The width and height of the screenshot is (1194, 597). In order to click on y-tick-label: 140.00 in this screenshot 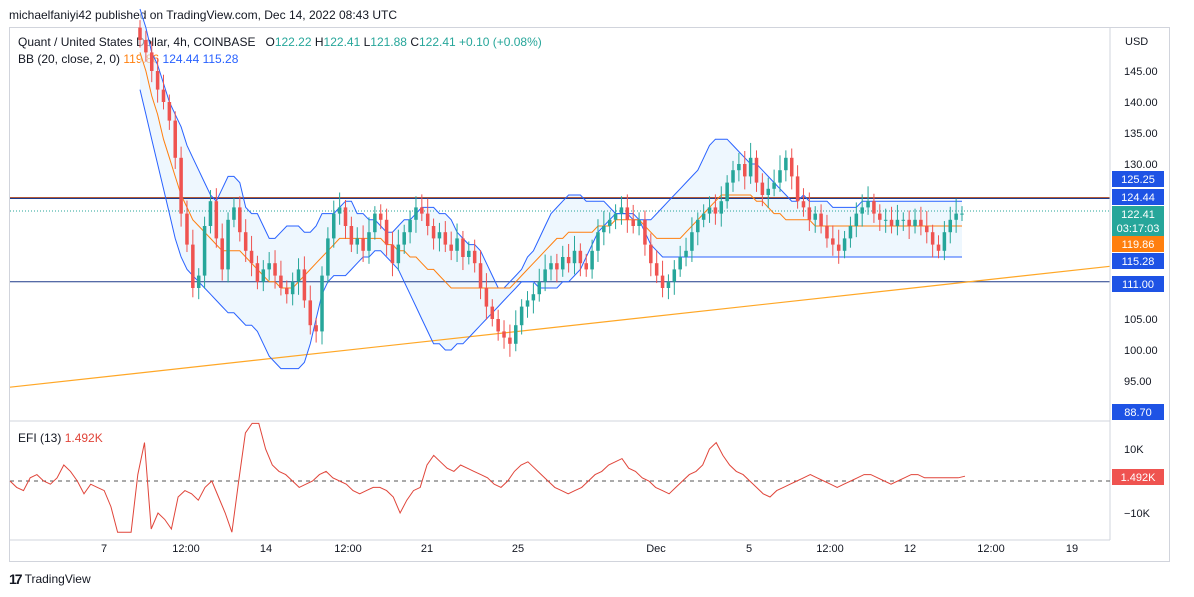, I will do `click(1141, 103)`.